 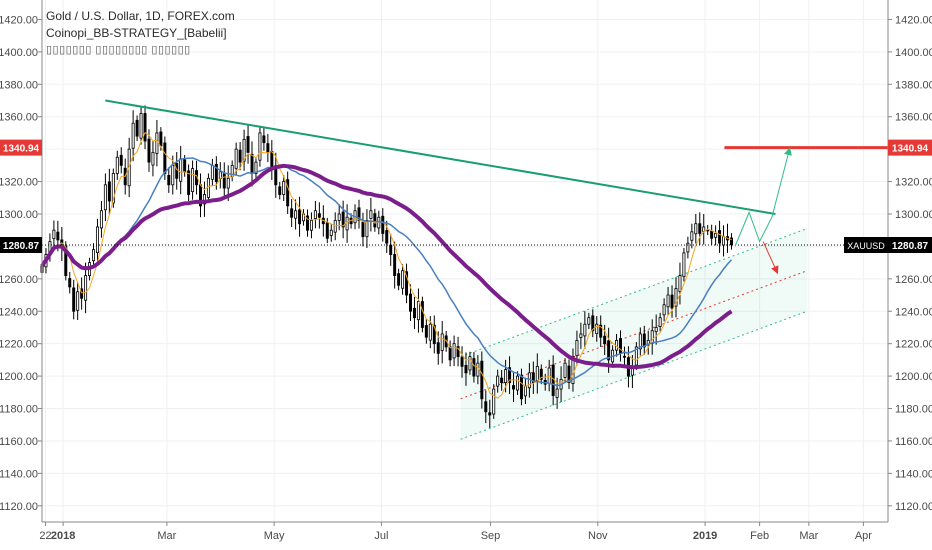 I want to click on channel-fill, so click(x=634, y=334).